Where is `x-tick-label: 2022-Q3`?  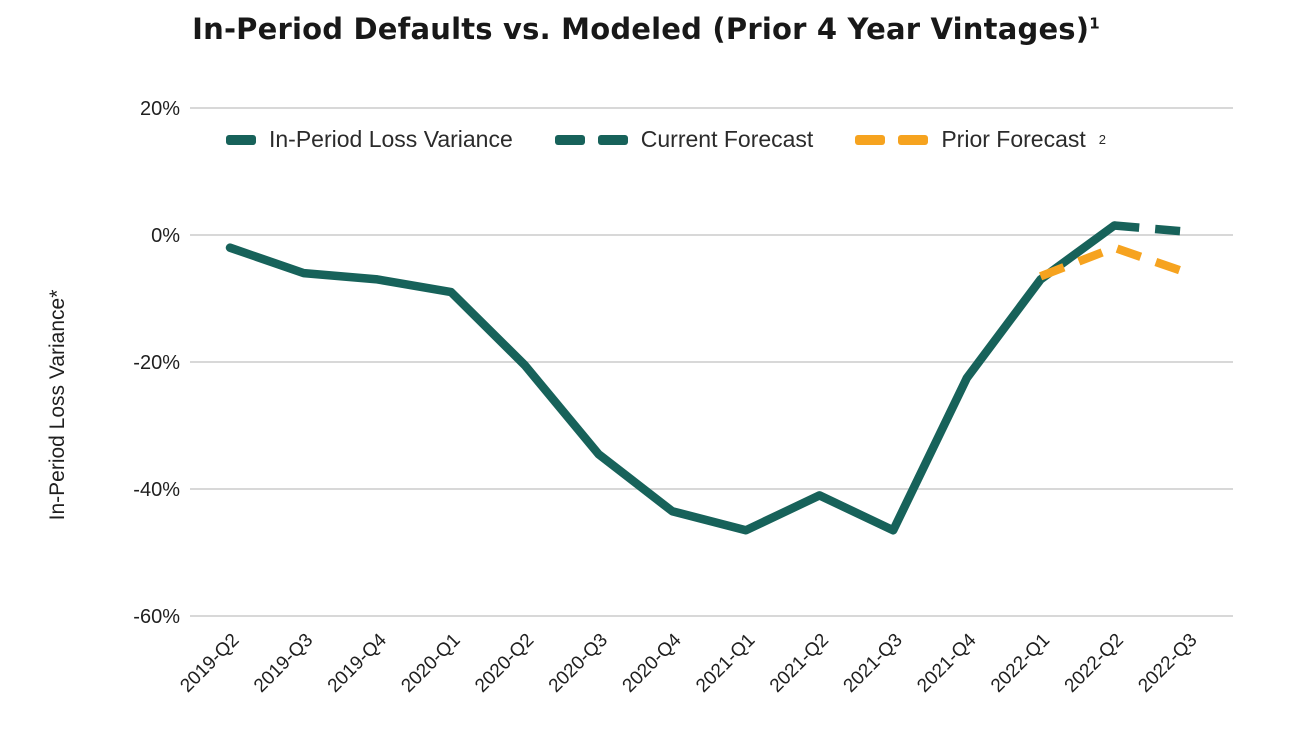
x-tick-label: 2022-Q3 is located at coordinates (1167, 663).